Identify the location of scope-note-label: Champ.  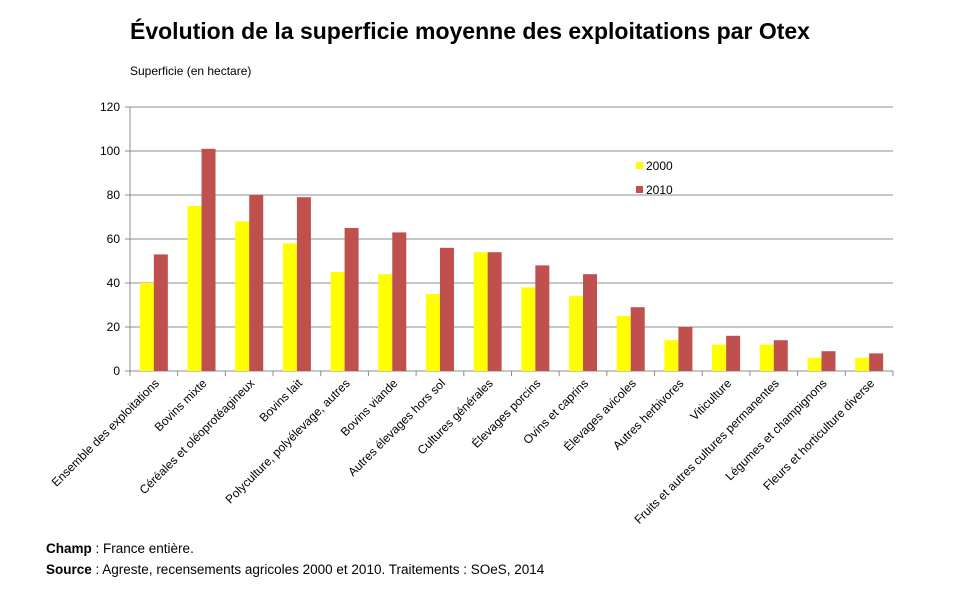
(69, 548).